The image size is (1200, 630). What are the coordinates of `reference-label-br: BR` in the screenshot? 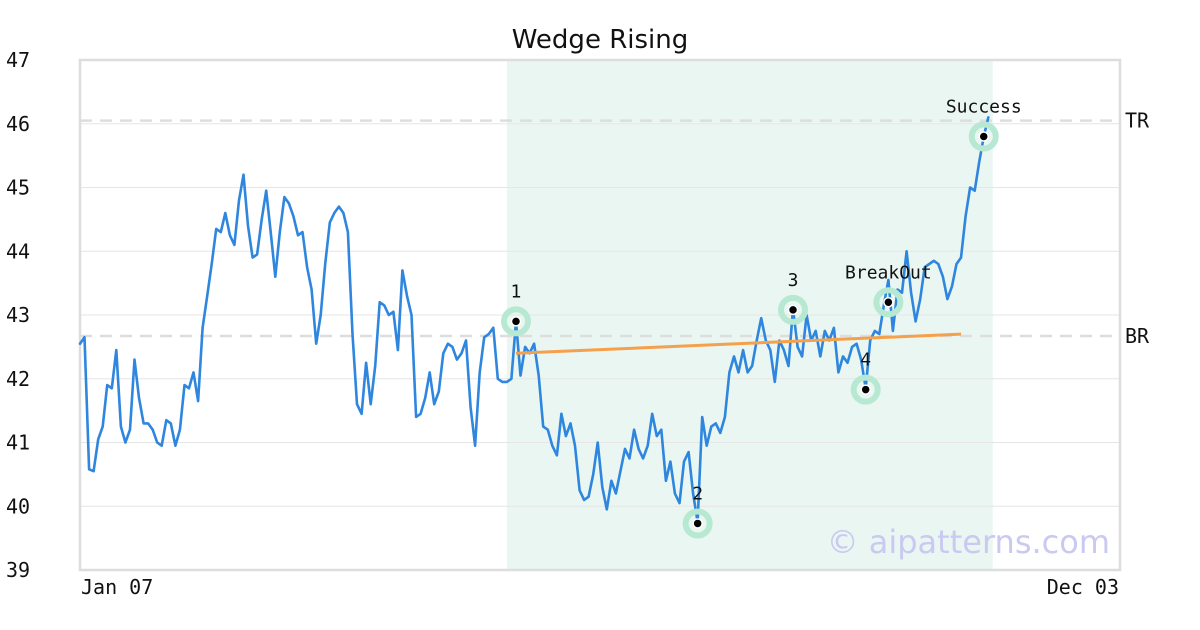 It's located at (1137, 336).